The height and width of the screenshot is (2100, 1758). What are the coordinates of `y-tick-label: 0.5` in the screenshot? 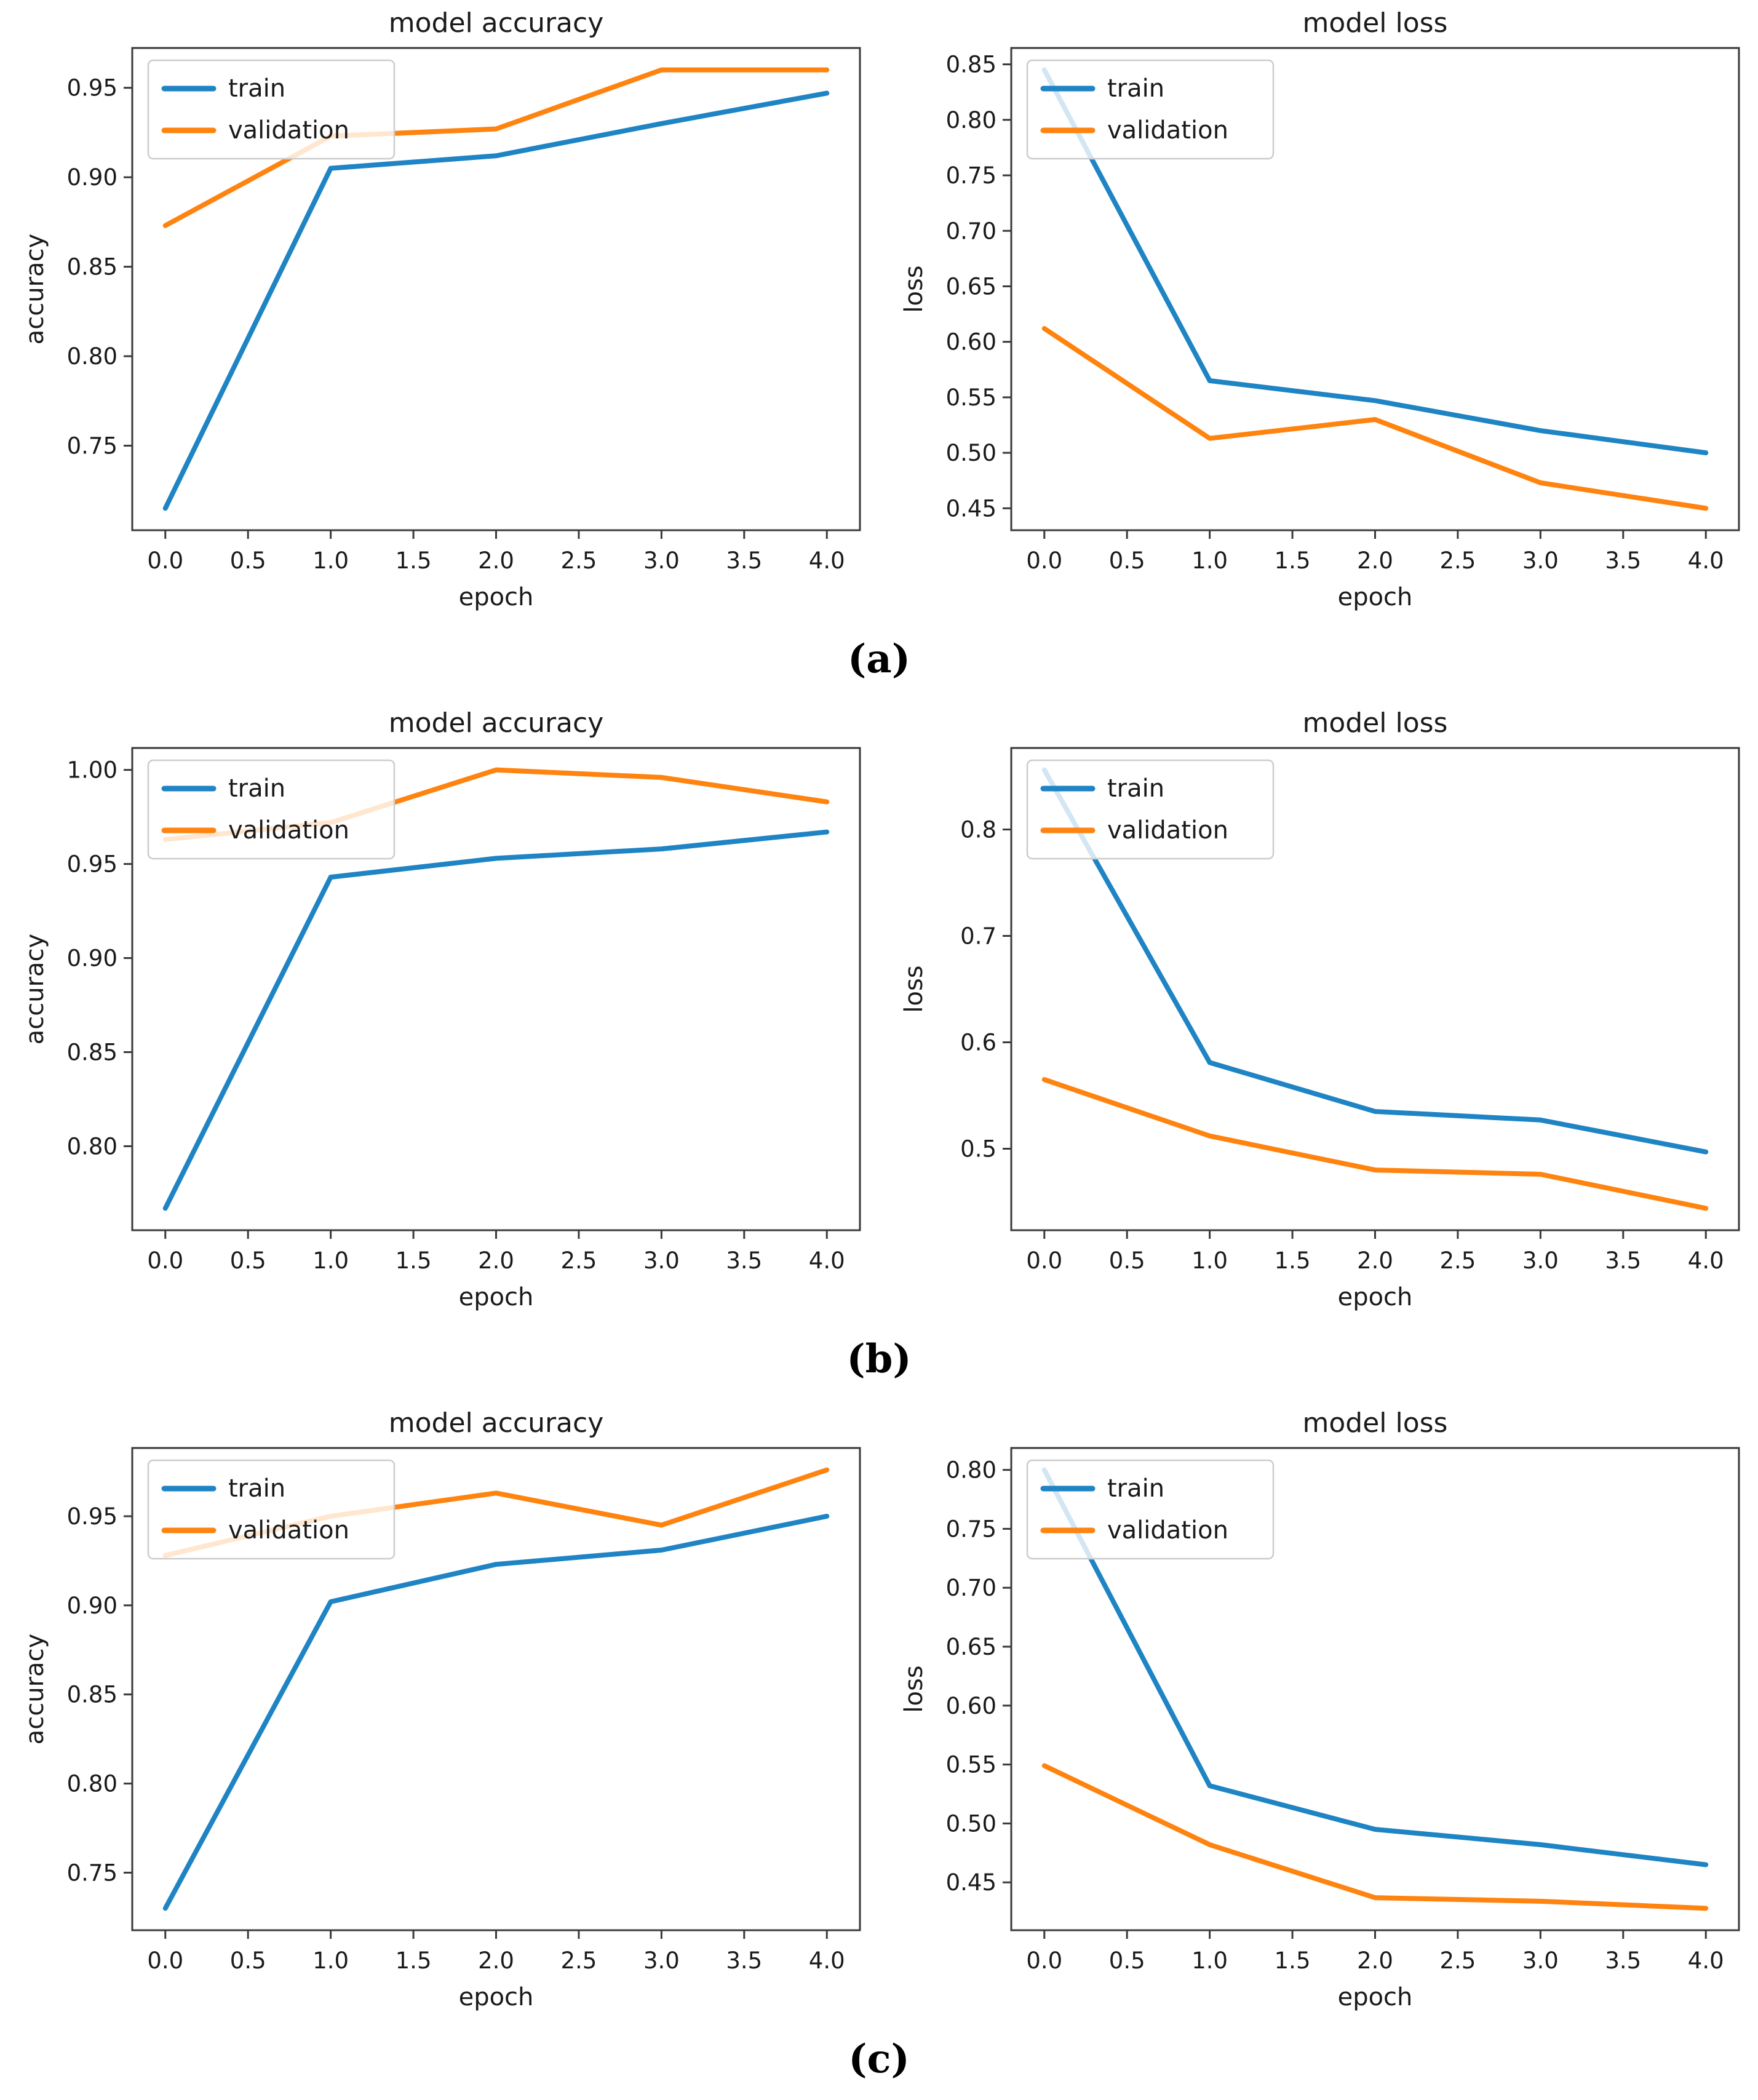 It's located at (978, 1149).